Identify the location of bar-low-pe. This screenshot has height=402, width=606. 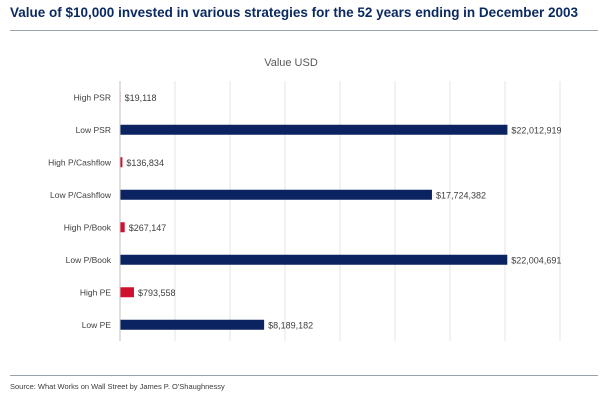
(192, 324).